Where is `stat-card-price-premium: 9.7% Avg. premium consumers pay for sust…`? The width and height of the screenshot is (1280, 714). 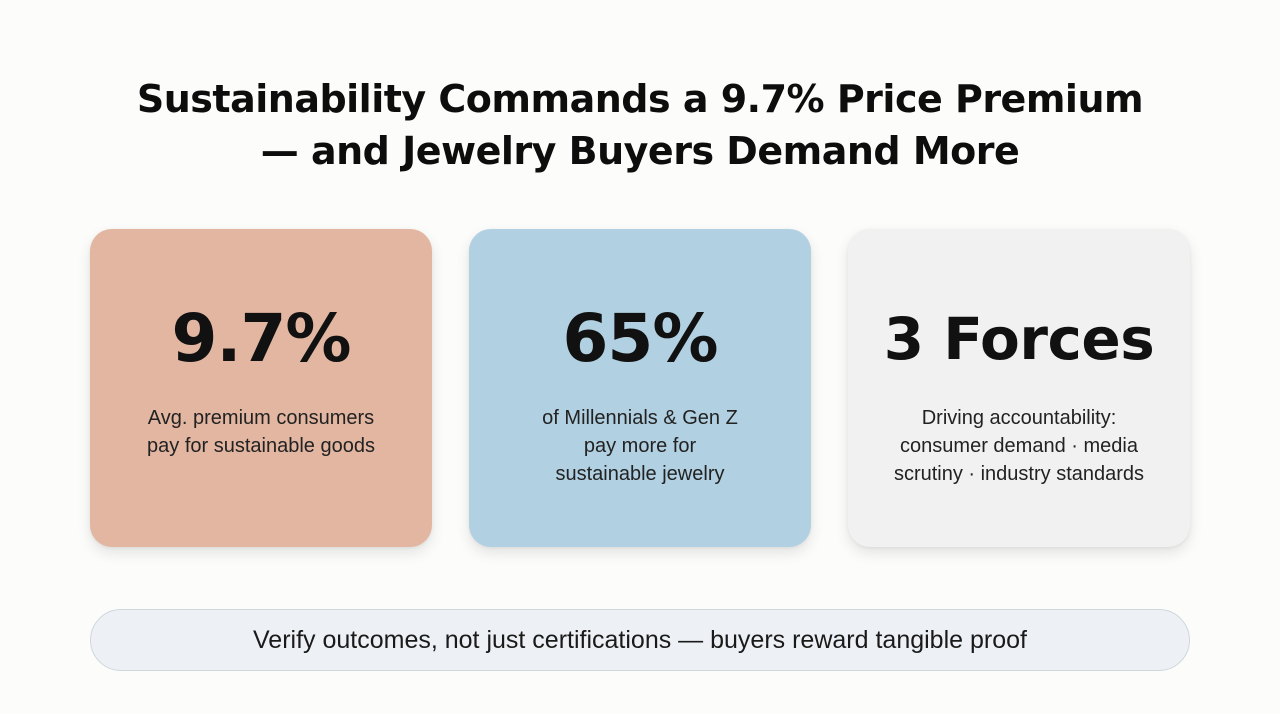
stat-card-price-premium: 9.7% Avg. premium consumers pay for sust… is located at coordinates (261, 388).